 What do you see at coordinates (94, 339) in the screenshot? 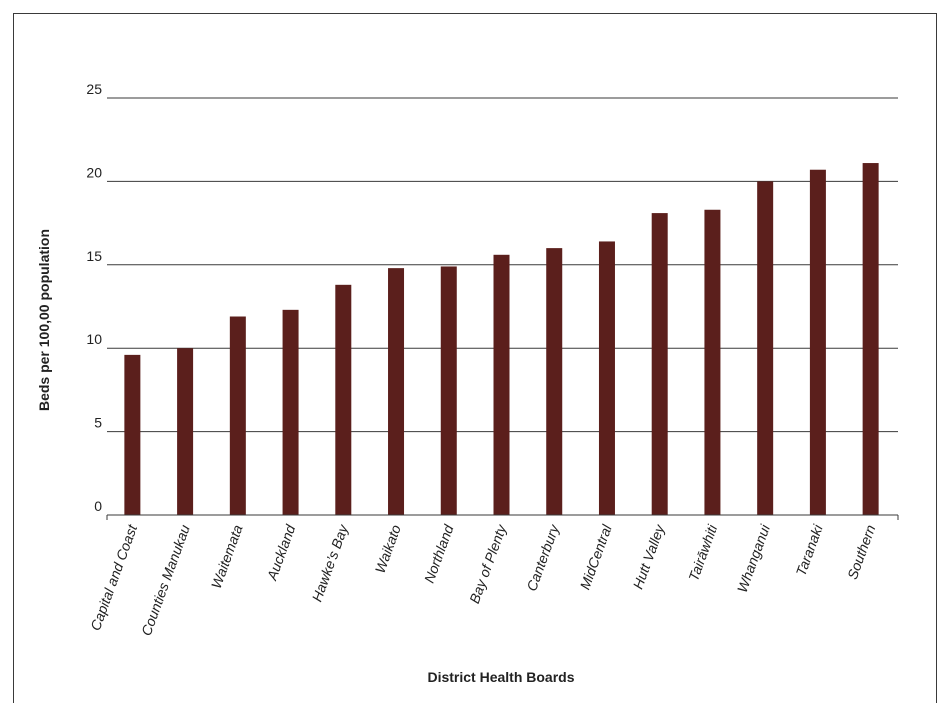
I see `y-tick-label: 10` at bounding box center [94, 339].